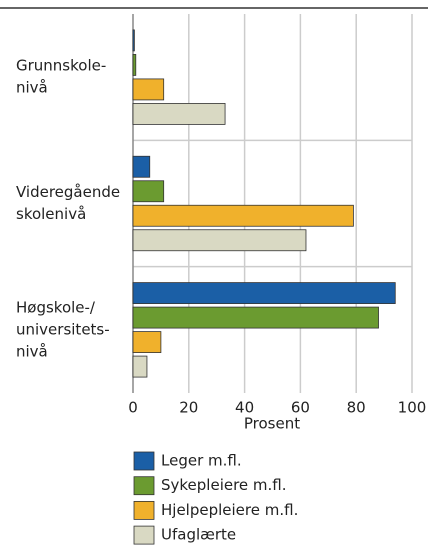 Image resolution: width=428 pixels, height=548 pixels. Describe the element at coordinates (61, 66) in the screenshot. I see `category-label: Grunnskole-` at that location.